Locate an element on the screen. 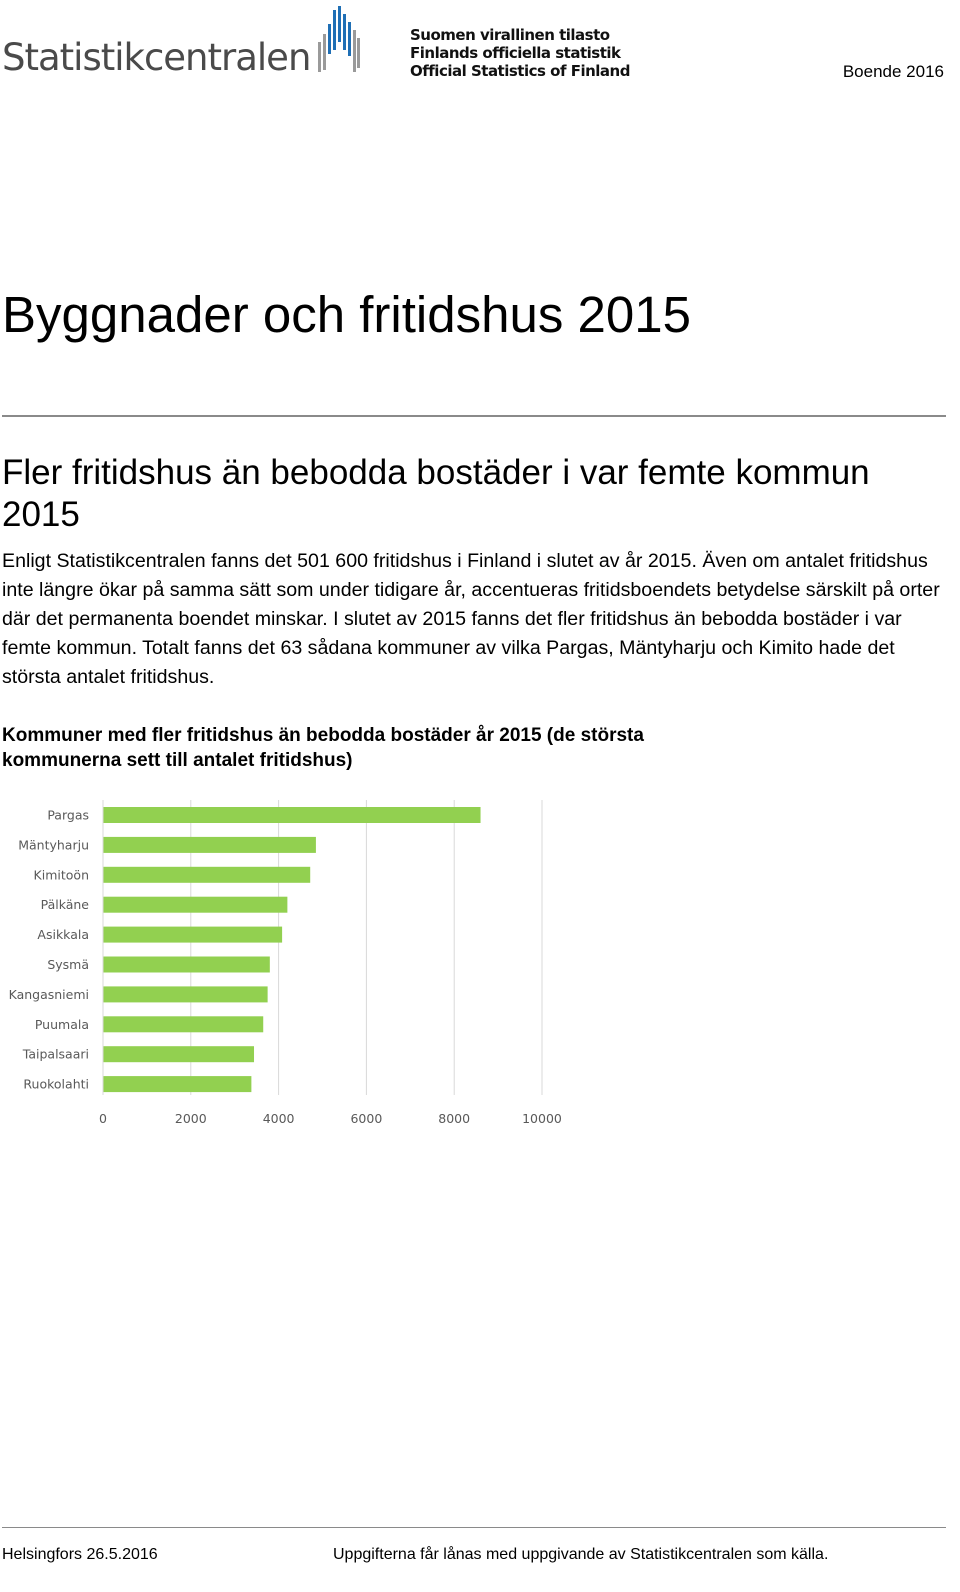 The width and height of the screenshot is (960, 1592). x-tick-label: 6000 is located at coordinates (366, 1118).